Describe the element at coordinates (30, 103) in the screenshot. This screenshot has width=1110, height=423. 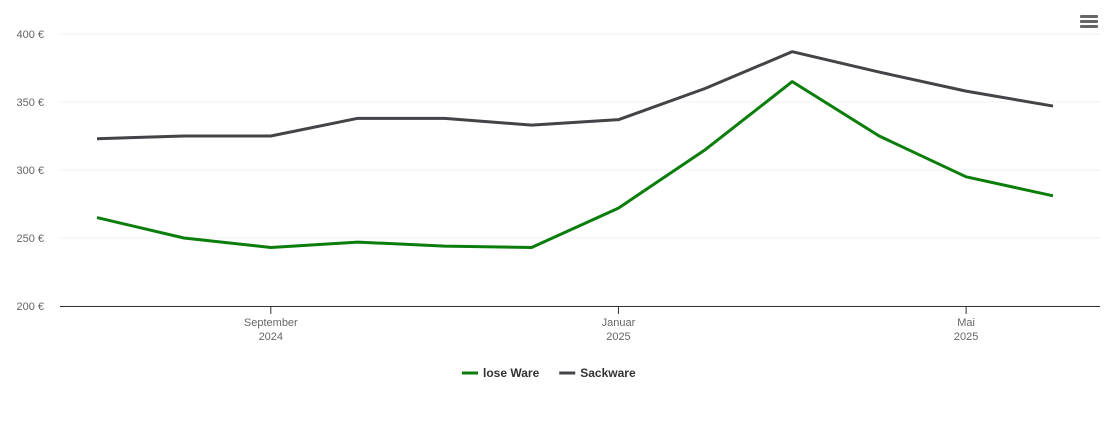
I see `y-tick-label: 350 €` at that location.